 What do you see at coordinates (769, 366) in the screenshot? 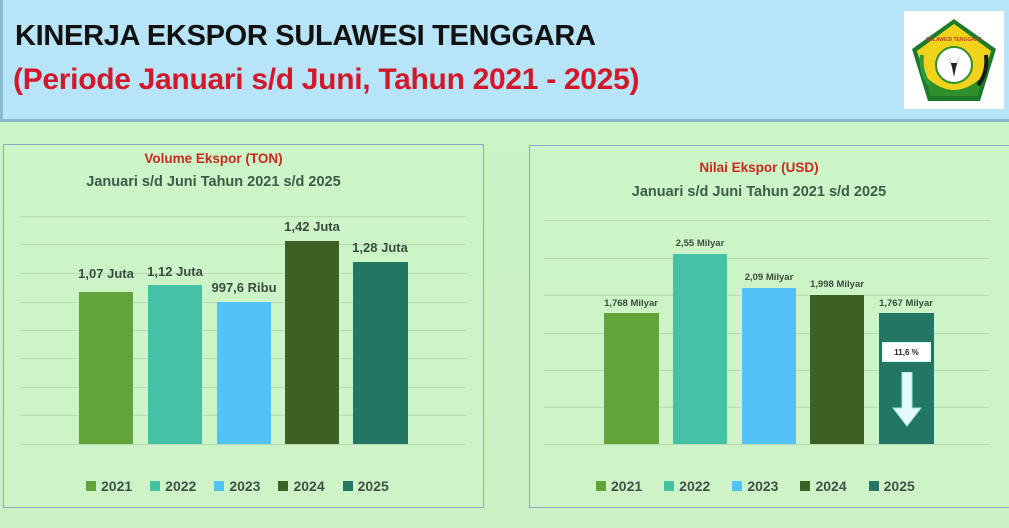
I see `value-bar-2023` at bounding box center [769, 366].